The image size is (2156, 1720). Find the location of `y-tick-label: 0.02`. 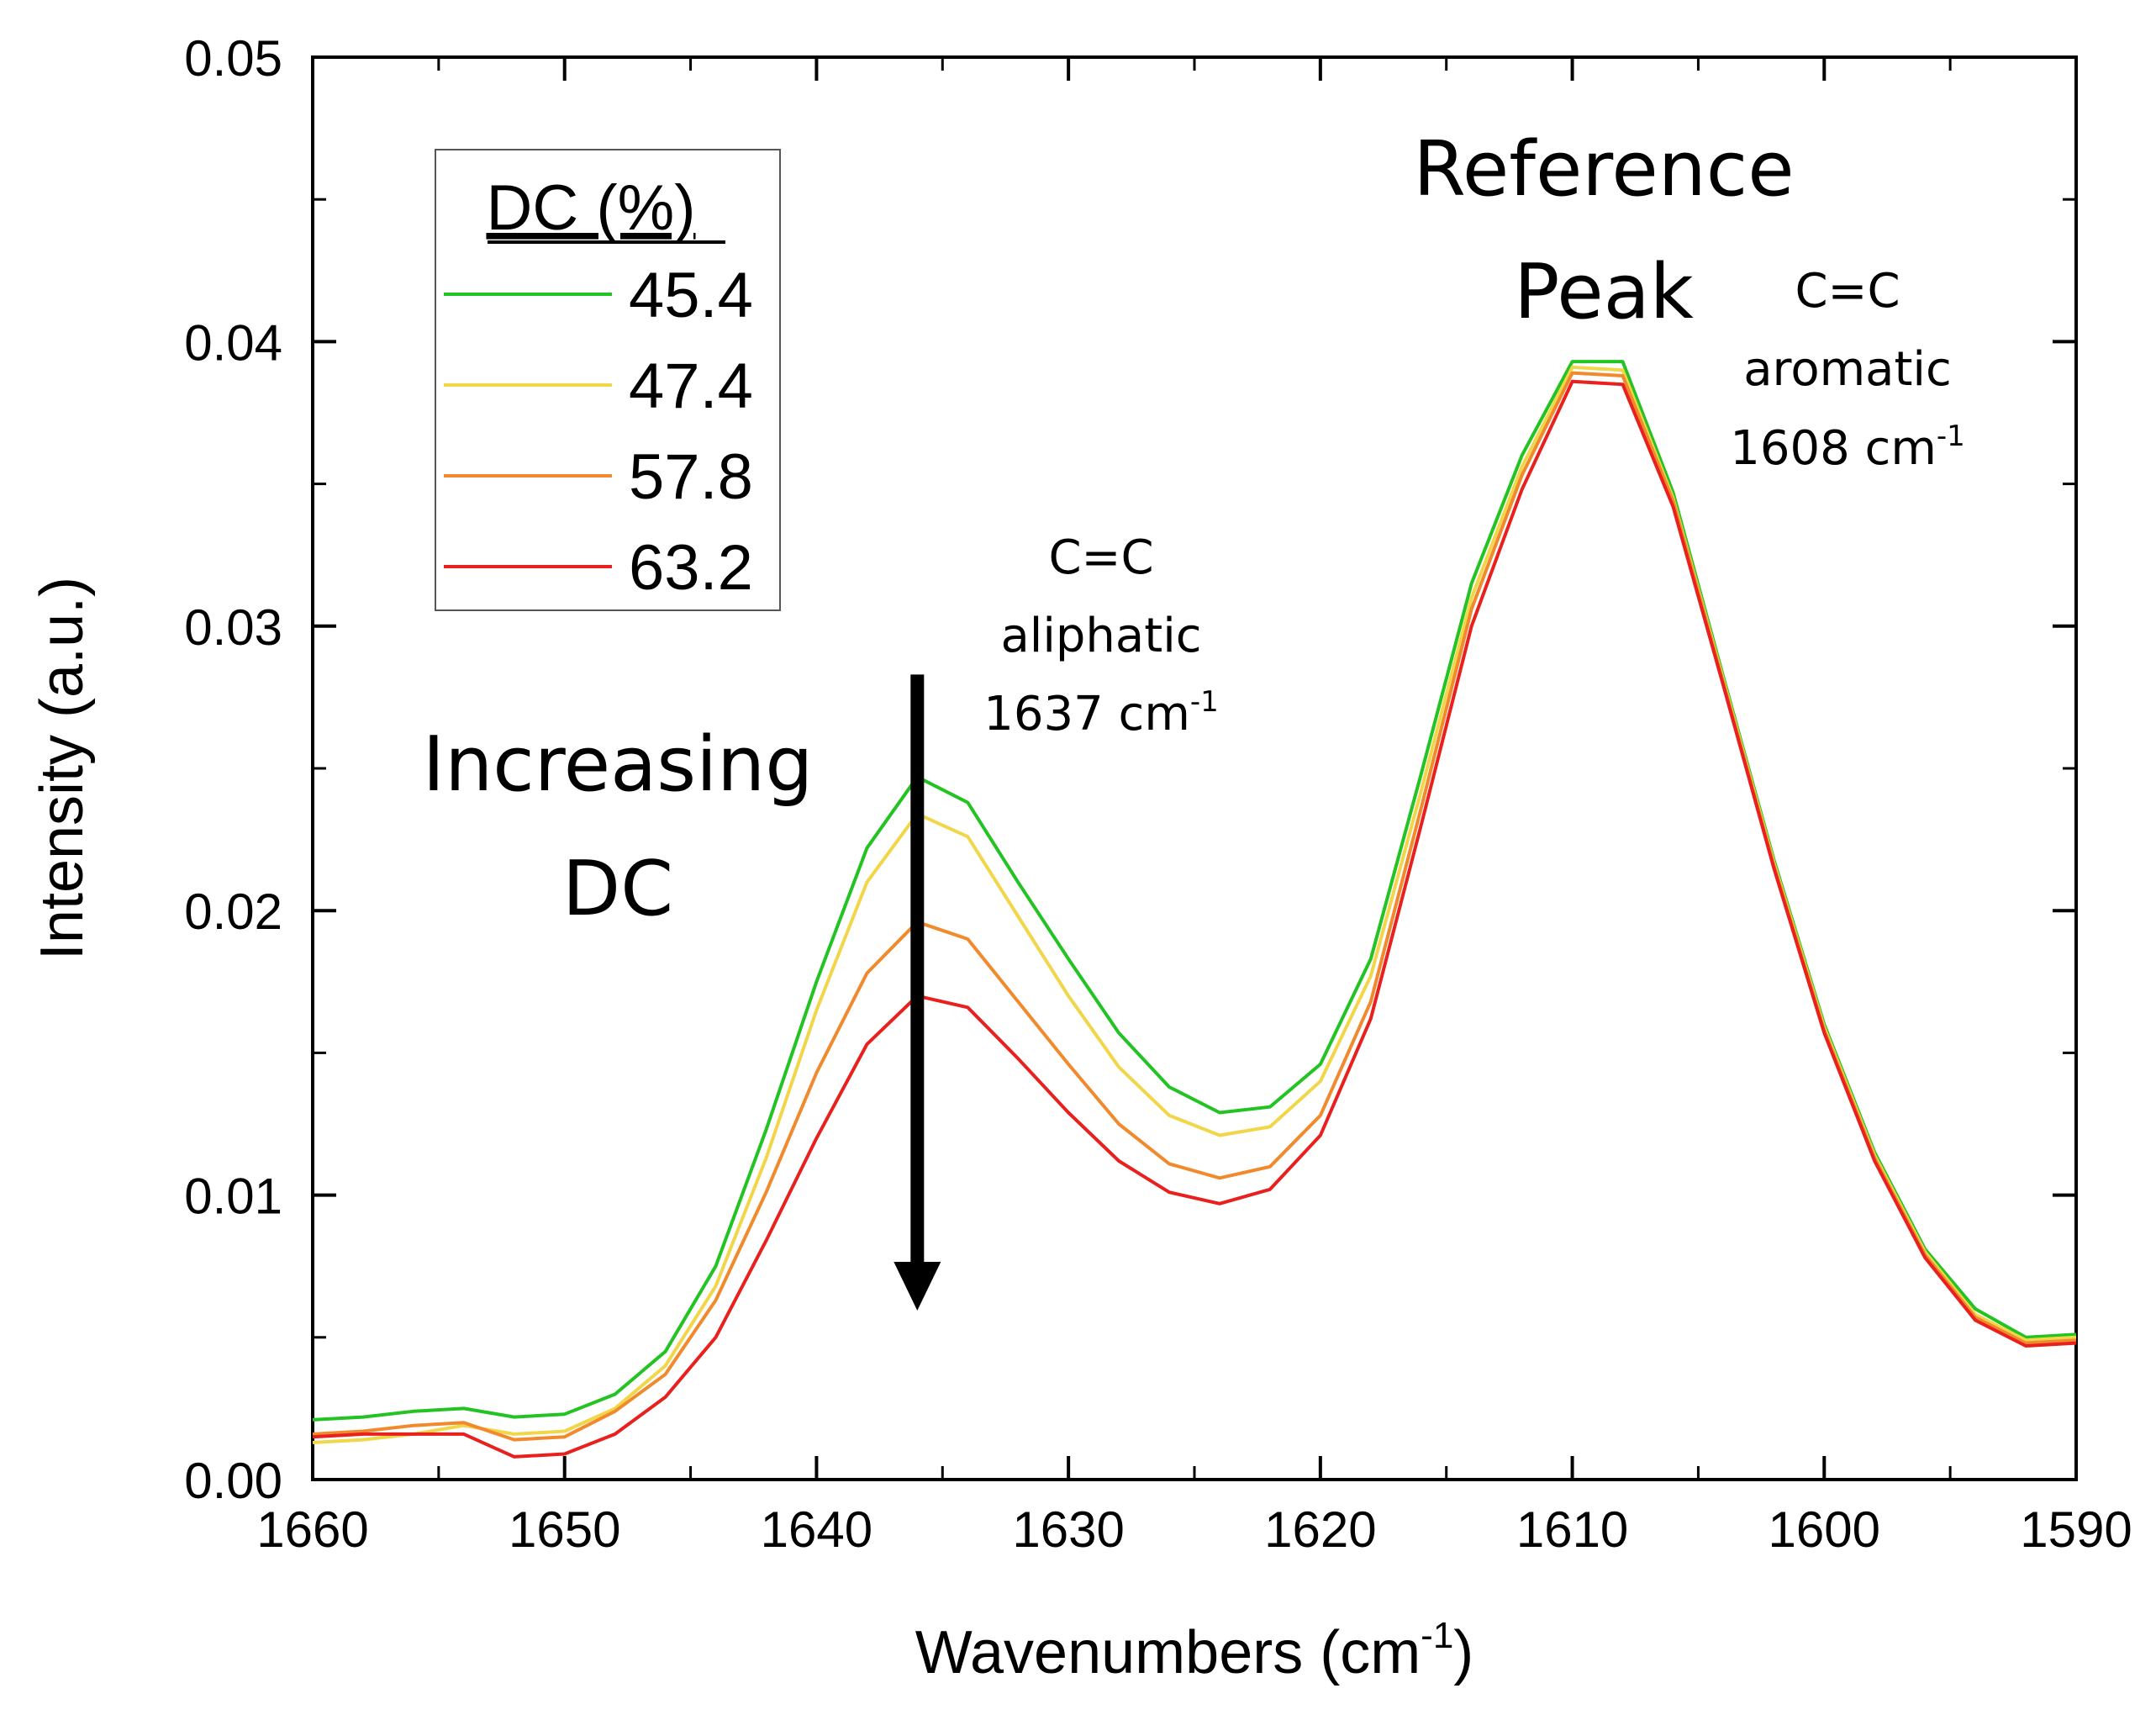

y-tick-label: 0.02 is located at coordinates (233, 912).